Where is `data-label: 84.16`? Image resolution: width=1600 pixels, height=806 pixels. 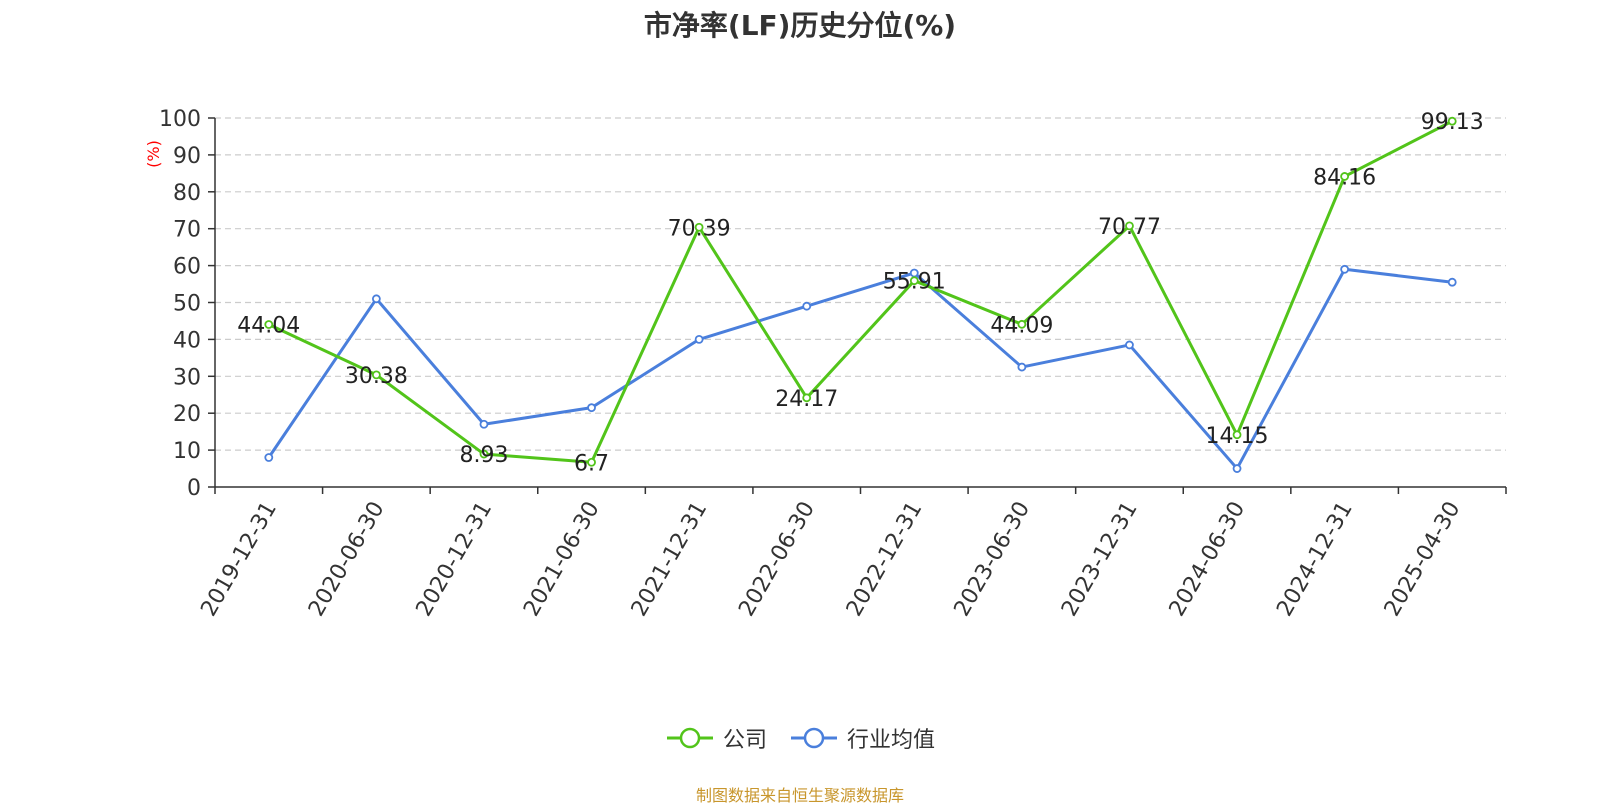 data-label: 84.16 is located at coordinates (1344, 177).